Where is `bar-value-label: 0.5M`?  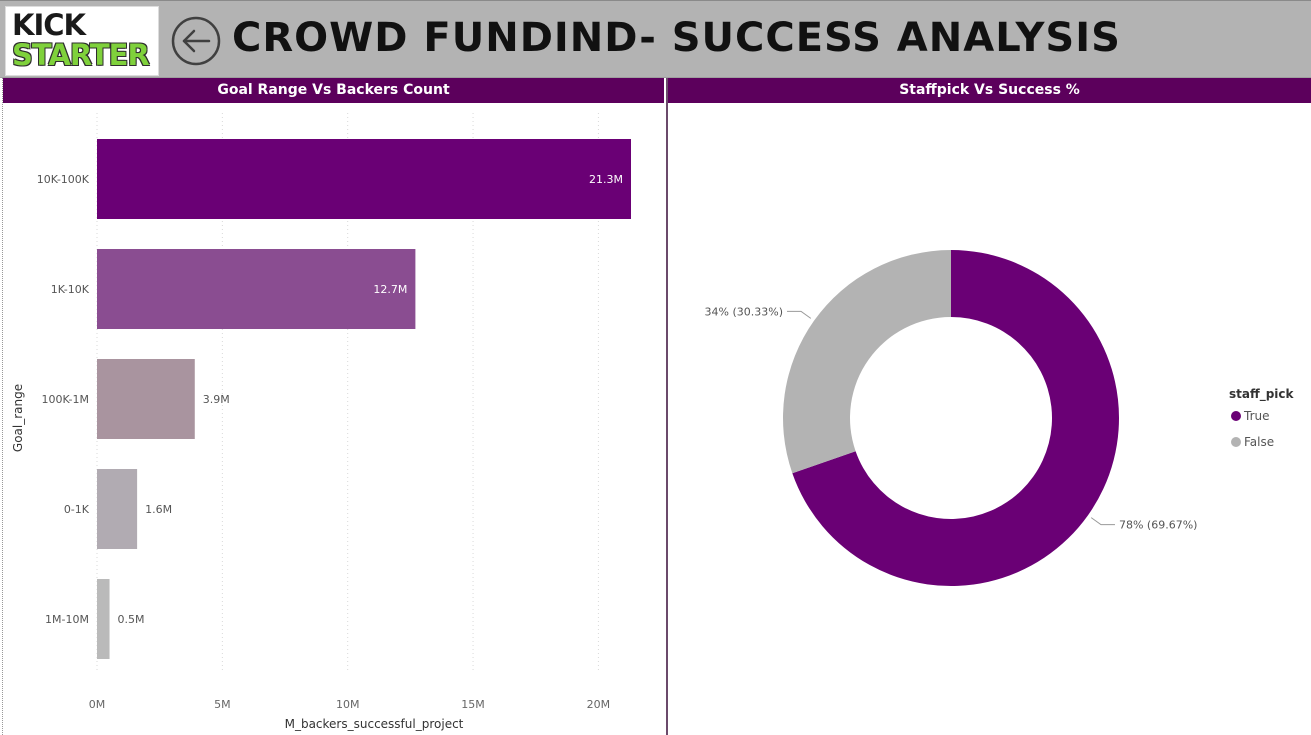 bar-value-label: 0.5M is located at coordinates (131, 619).